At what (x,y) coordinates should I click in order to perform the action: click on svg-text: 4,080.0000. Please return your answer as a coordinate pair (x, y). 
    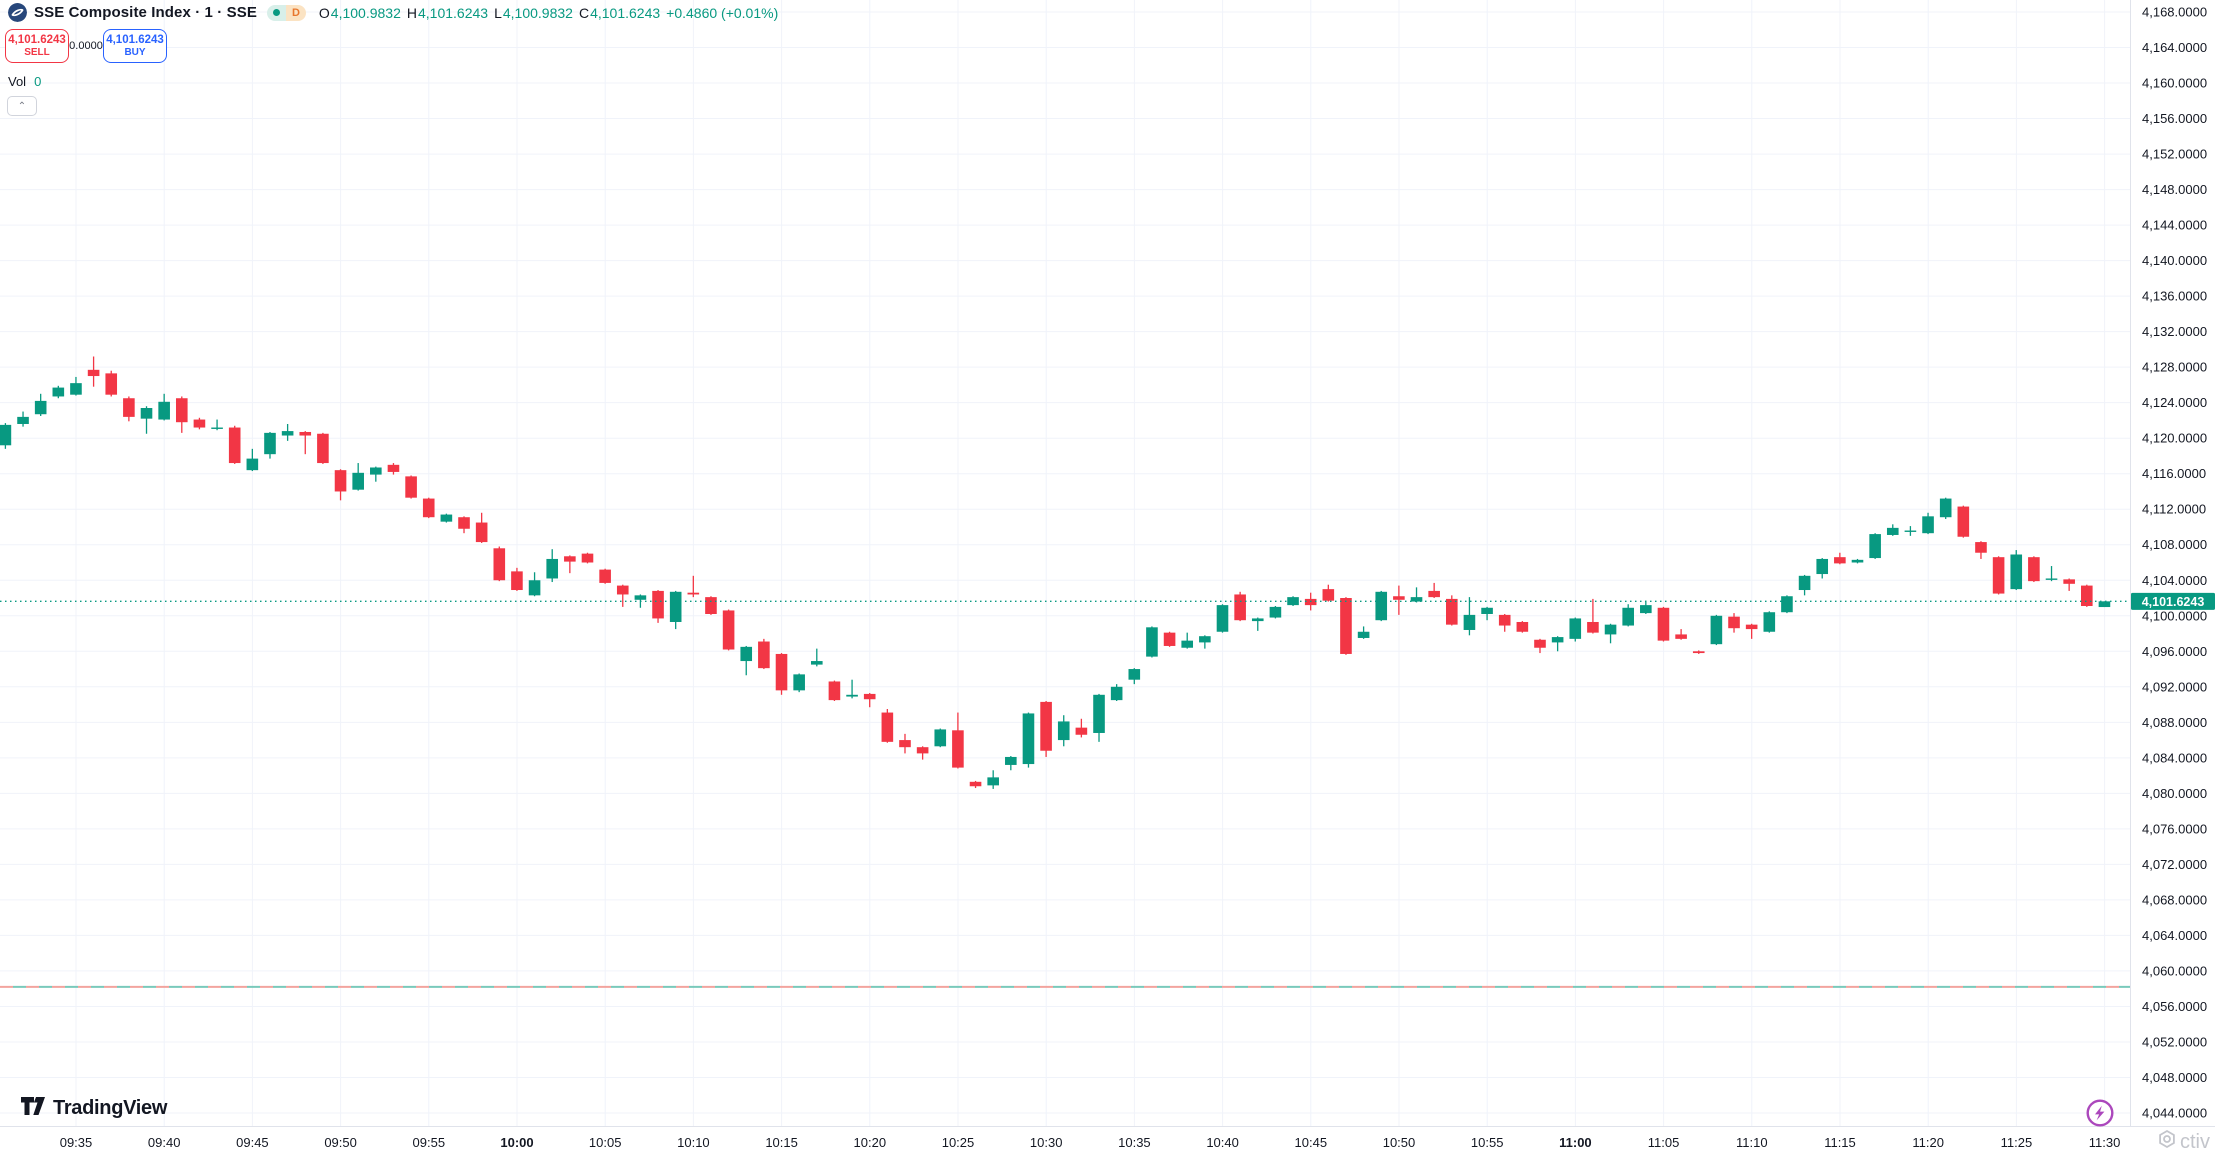
    Looking at the image, I should click on (2174, 793).